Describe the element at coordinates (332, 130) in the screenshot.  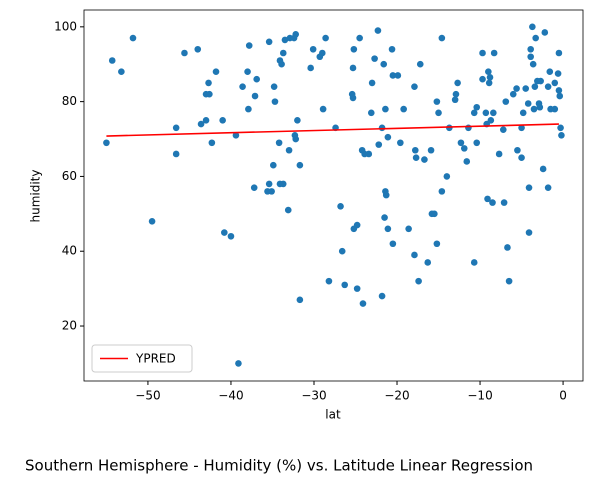
I see `regression-line` at that location.